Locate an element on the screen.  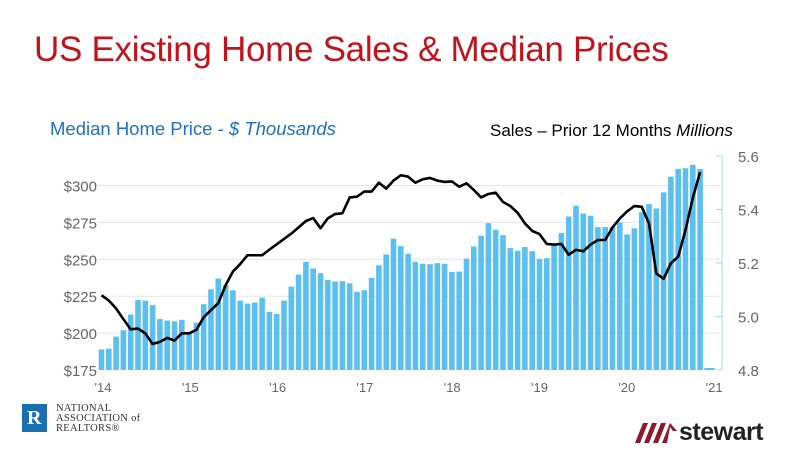
right-axis-unit: Millions is located at coordinates (704, 130).